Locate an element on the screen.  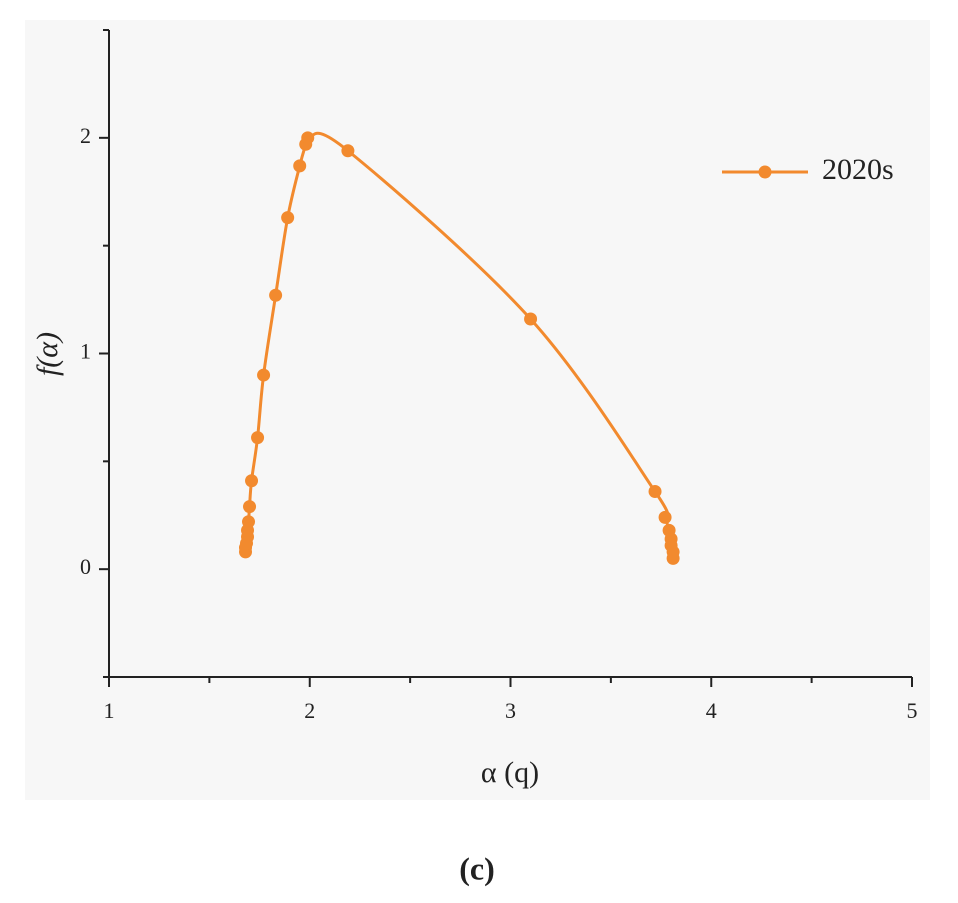
y-tick-label: 0 is located at coordinates (85, 566).